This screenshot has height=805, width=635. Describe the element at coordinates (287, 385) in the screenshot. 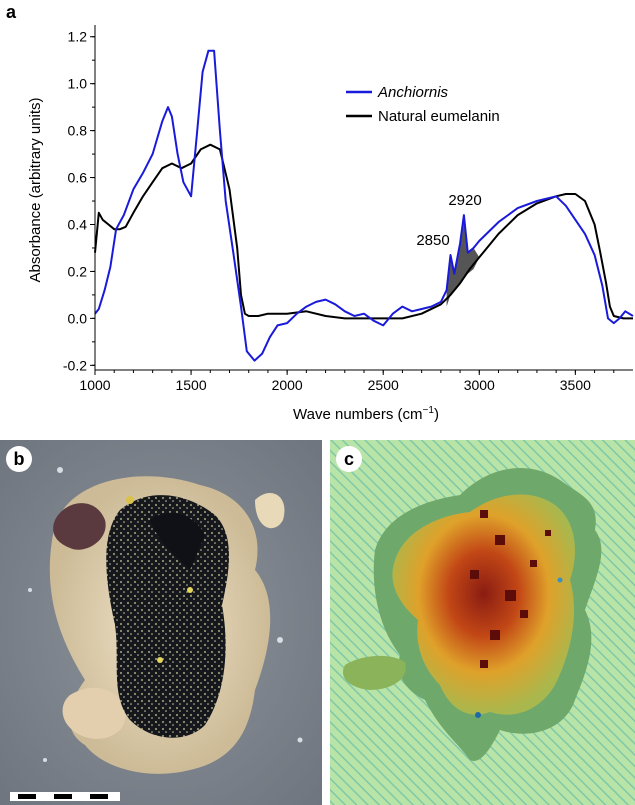

I see `x-tick-label: 2000` at that location.